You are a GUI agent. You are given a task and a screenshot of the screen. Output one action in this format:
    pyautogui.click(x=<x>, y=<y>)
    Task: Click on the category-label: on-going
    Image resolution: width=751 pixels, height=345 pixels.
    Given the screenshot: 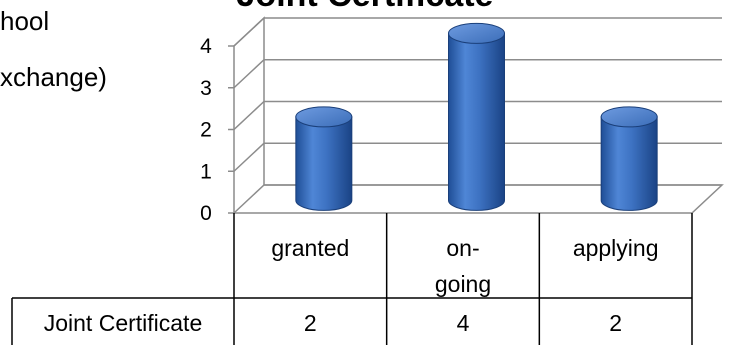 What is the action you would take?
    pyautogui.click(x=463, y=266)
    